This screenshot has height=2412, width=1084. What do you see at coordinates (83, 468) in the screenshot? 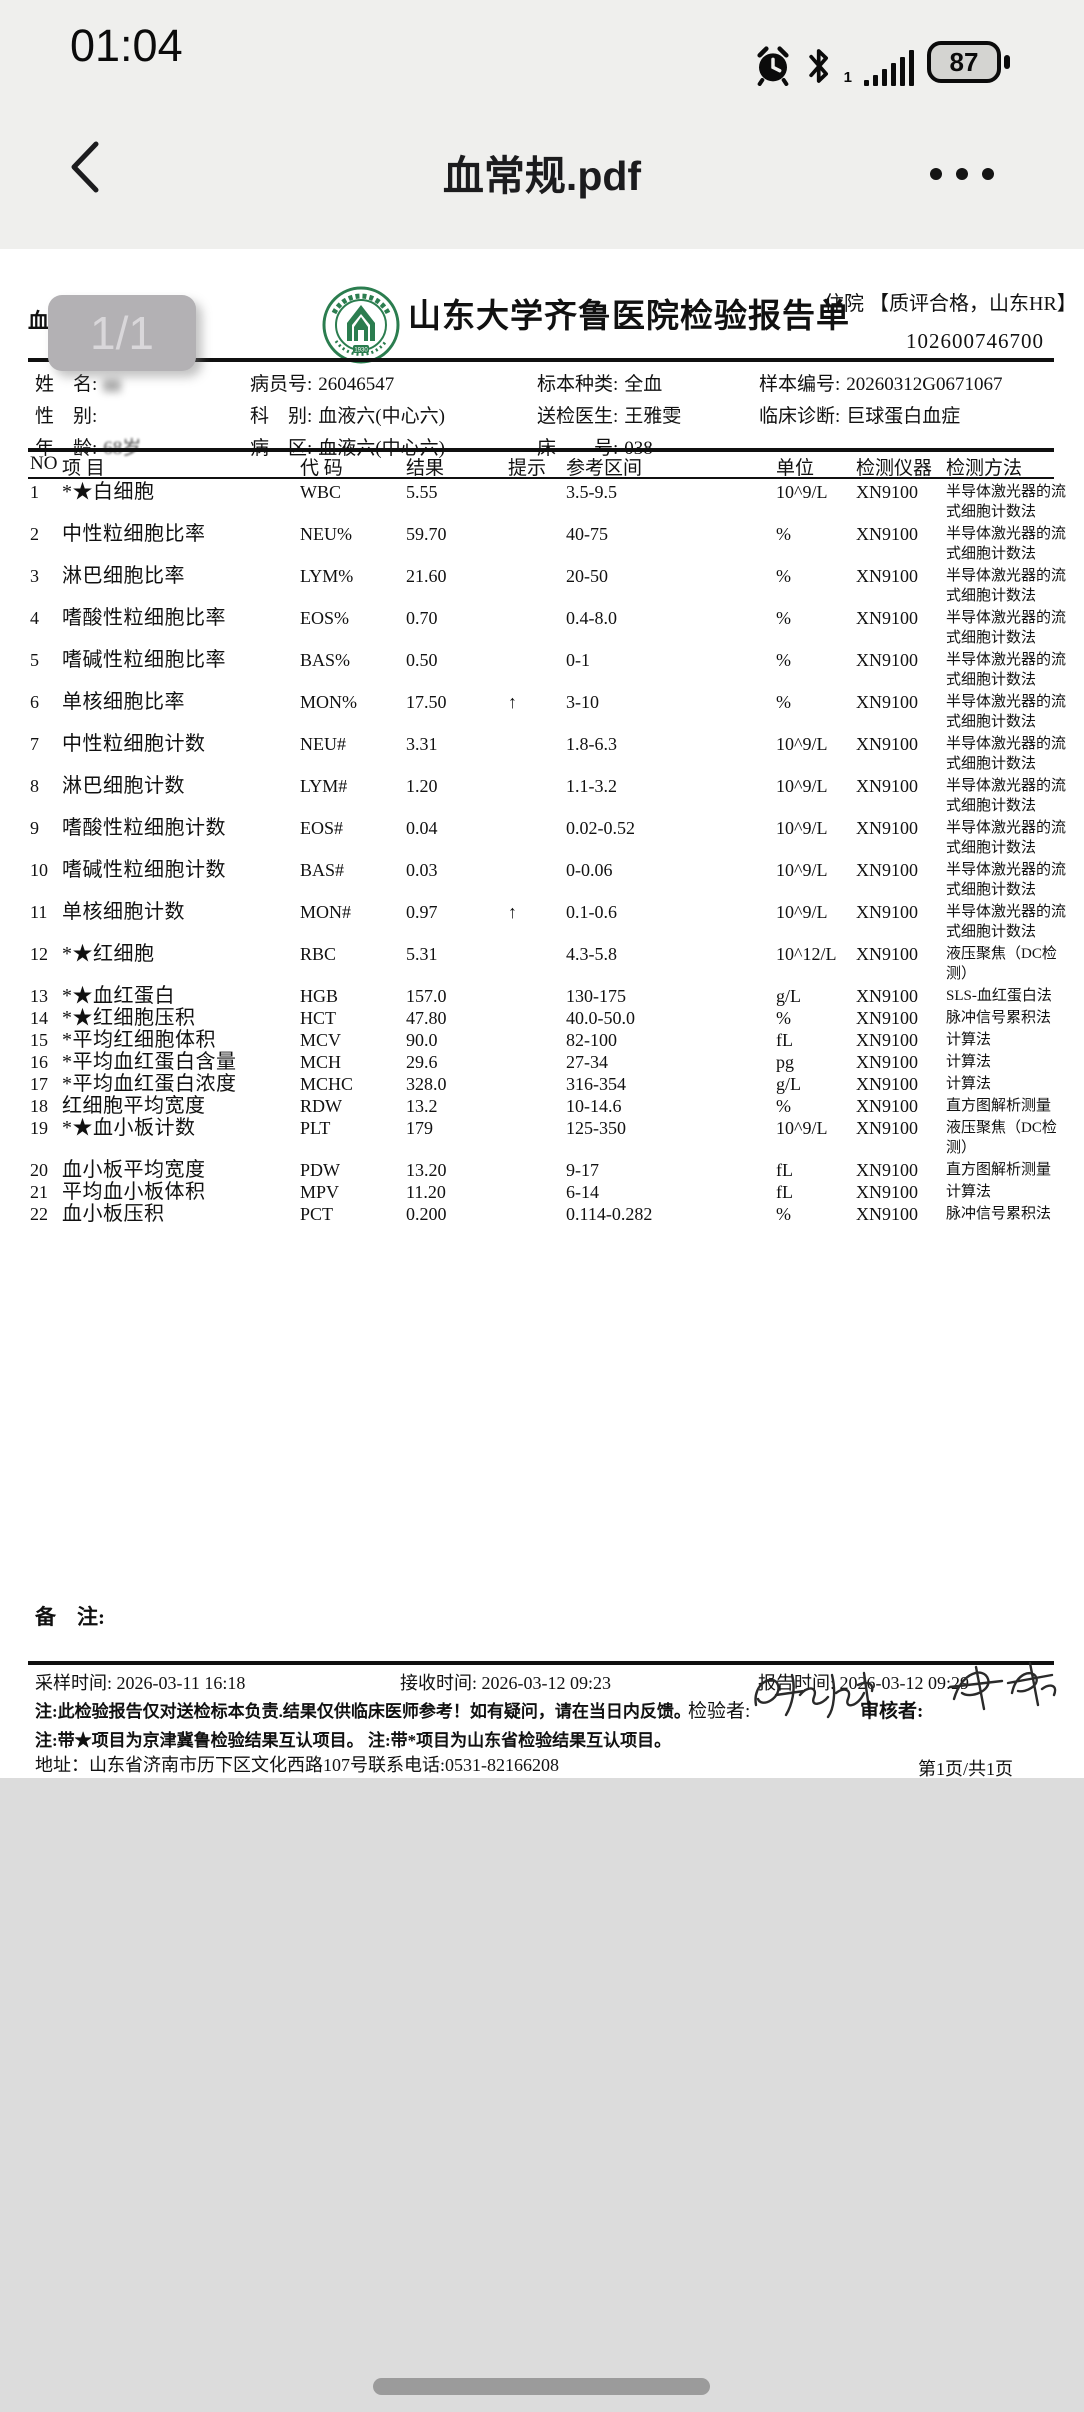
I see `table-header-cell: 项 目` at bounding box center [83, 468].